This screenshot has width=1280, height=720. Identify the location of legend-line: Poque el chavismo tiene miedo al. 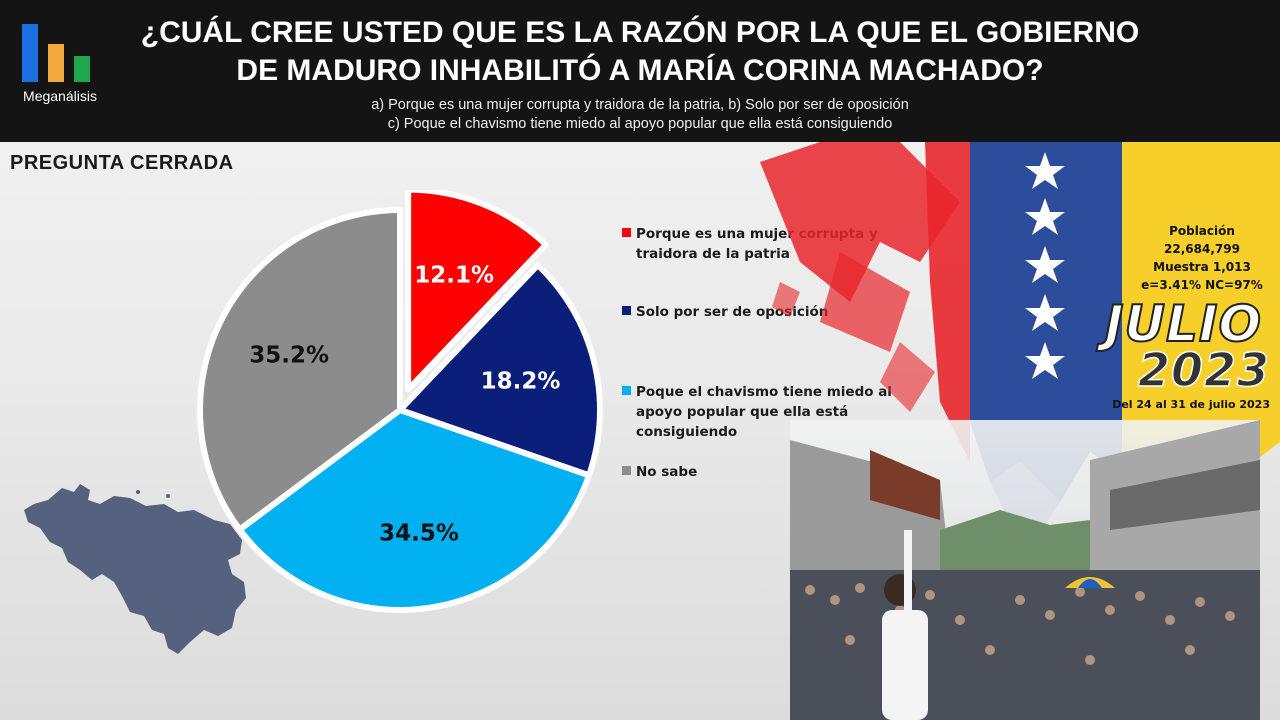
(764, 392).